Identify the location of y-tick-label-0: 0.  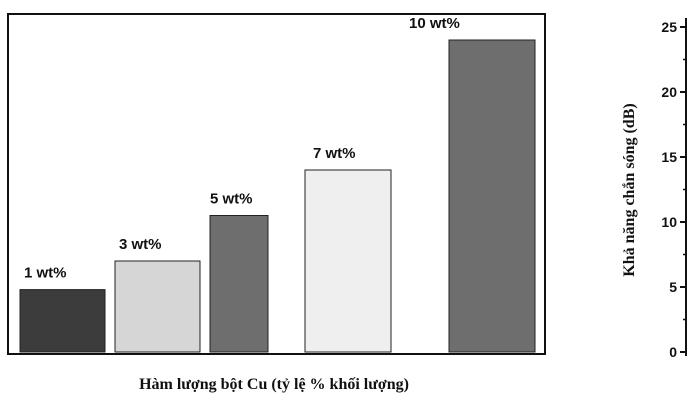
(673, 352).